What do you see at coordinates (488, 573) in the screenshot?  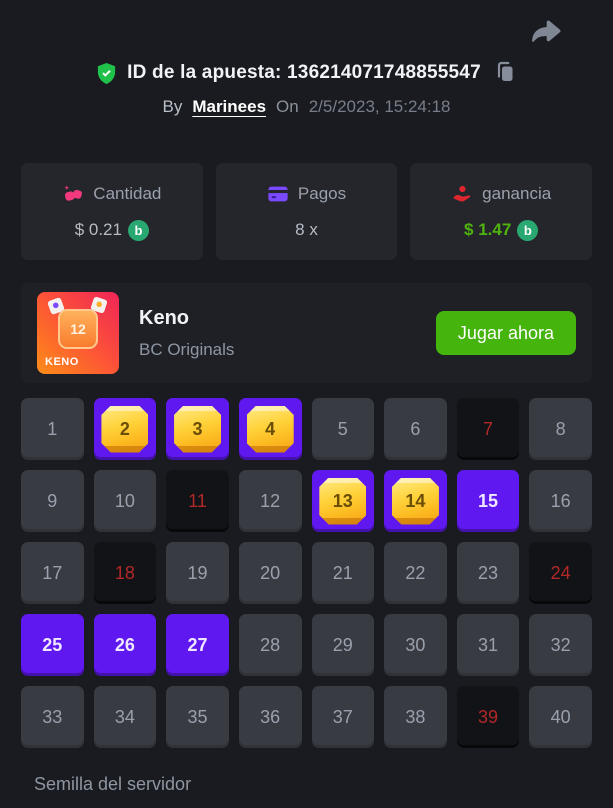 I see `keno-tile-23: 23` at bounding box center [488, 573].